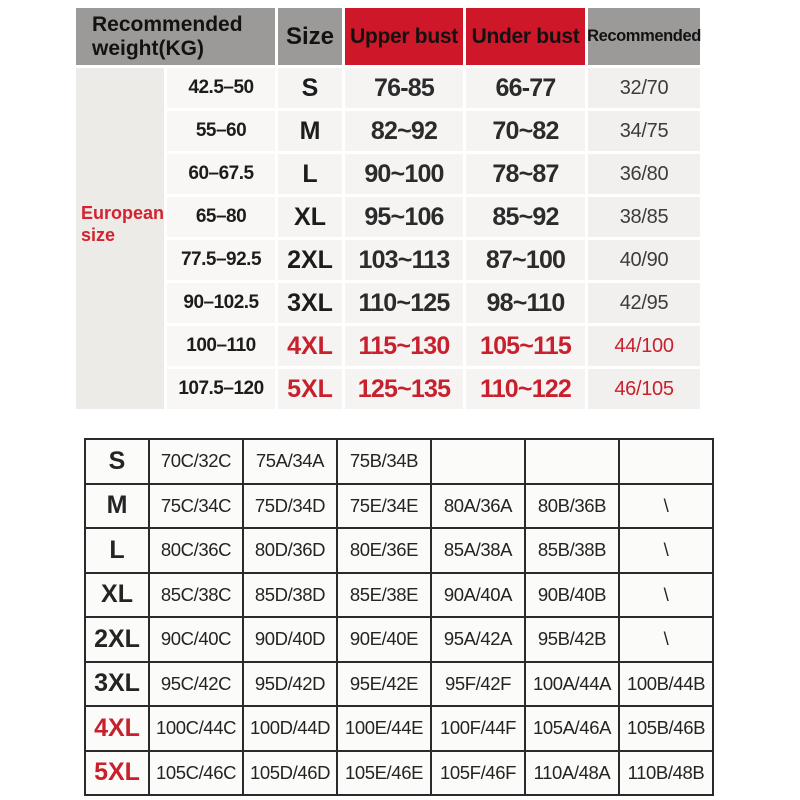  Describe the element at coordinates (196, 550) in the screenshot. I see `cup-size-cell: 80C/36C` at that location.